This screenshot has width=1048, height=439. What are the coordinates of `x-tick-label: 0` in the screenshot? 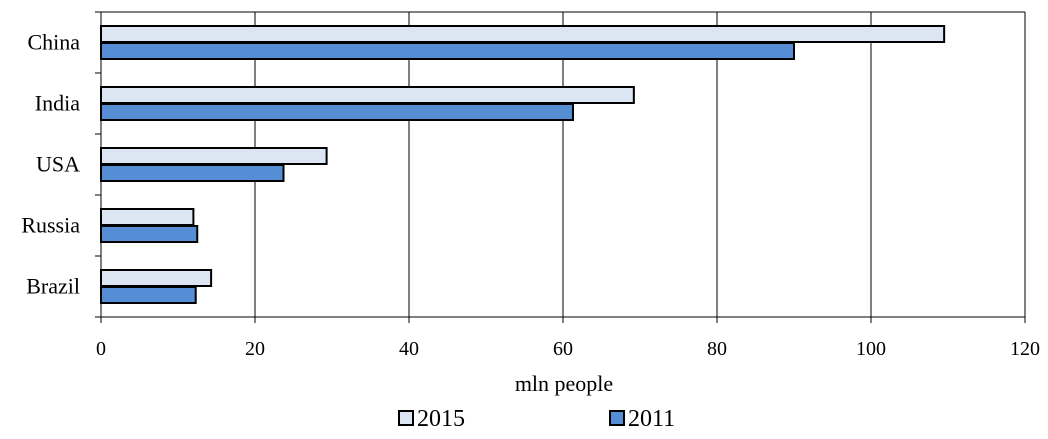 It's located at (101, 349).